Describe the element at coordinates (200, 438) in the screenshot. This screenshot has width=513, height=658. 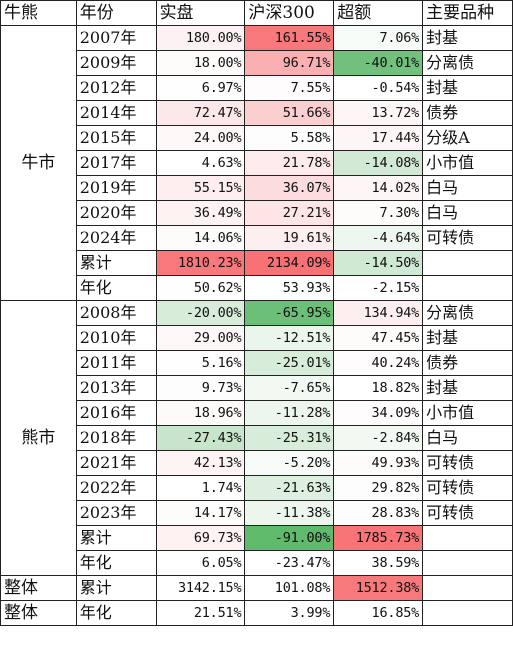
I see `actual-return-cell: -27.43%` at that location.